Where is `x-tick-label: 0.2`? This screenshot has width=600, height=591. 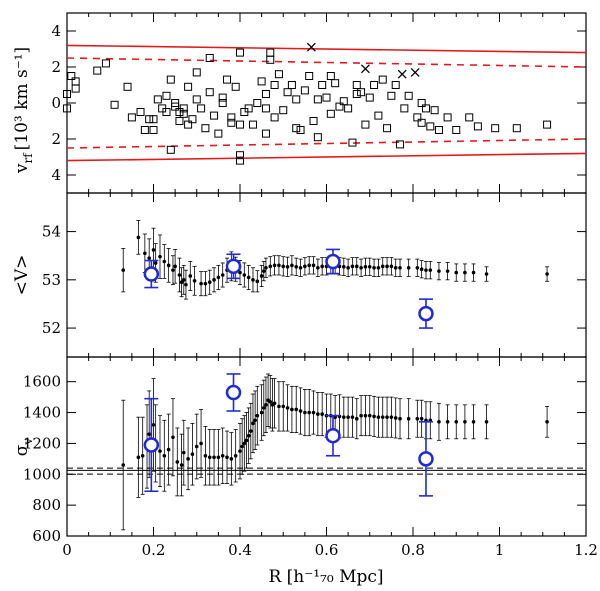 x-tick-label: 0.2 is located at coordinates (154, 550).